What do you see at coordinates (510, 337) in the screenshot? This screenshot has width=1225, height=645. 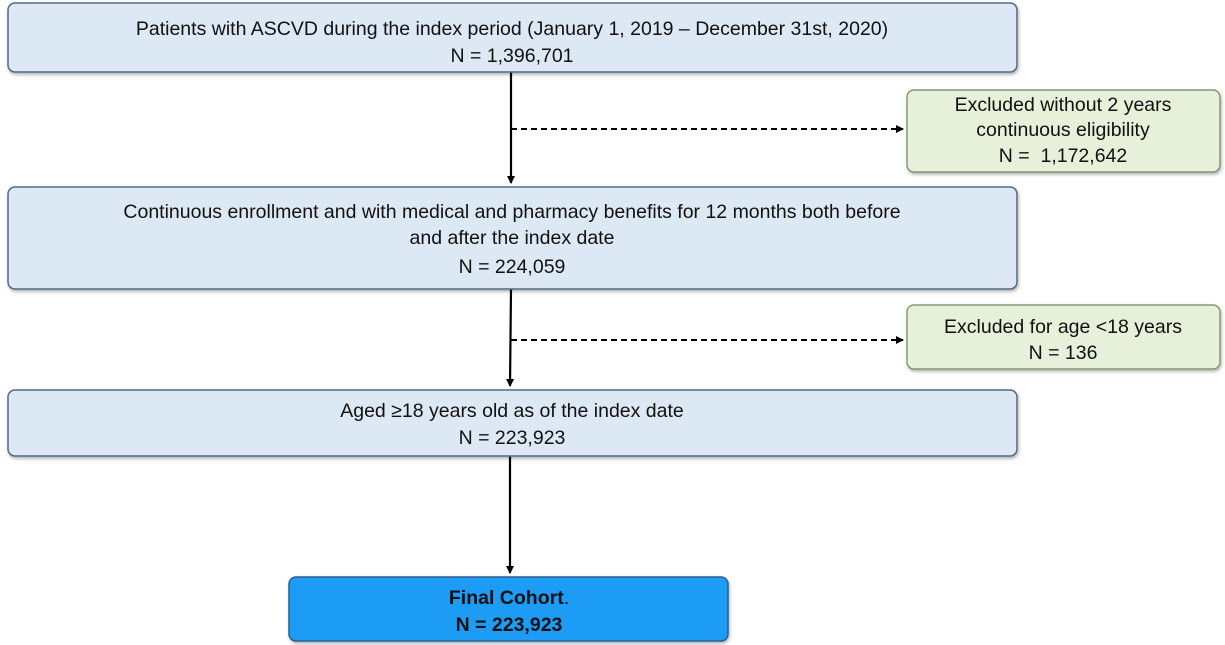 I see `arrow` at bounding box center [510, 337].